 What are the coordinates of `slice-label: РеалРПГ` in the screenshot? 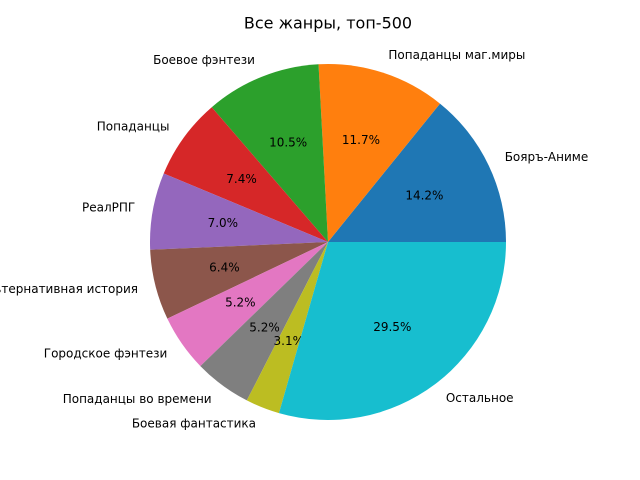 It's located at (108, 207).